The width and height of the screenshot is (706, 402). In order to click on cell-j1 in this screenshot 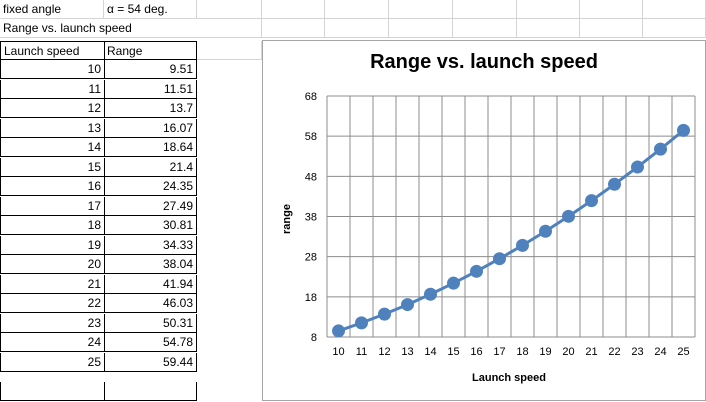, I will do `click(674, 9)`.